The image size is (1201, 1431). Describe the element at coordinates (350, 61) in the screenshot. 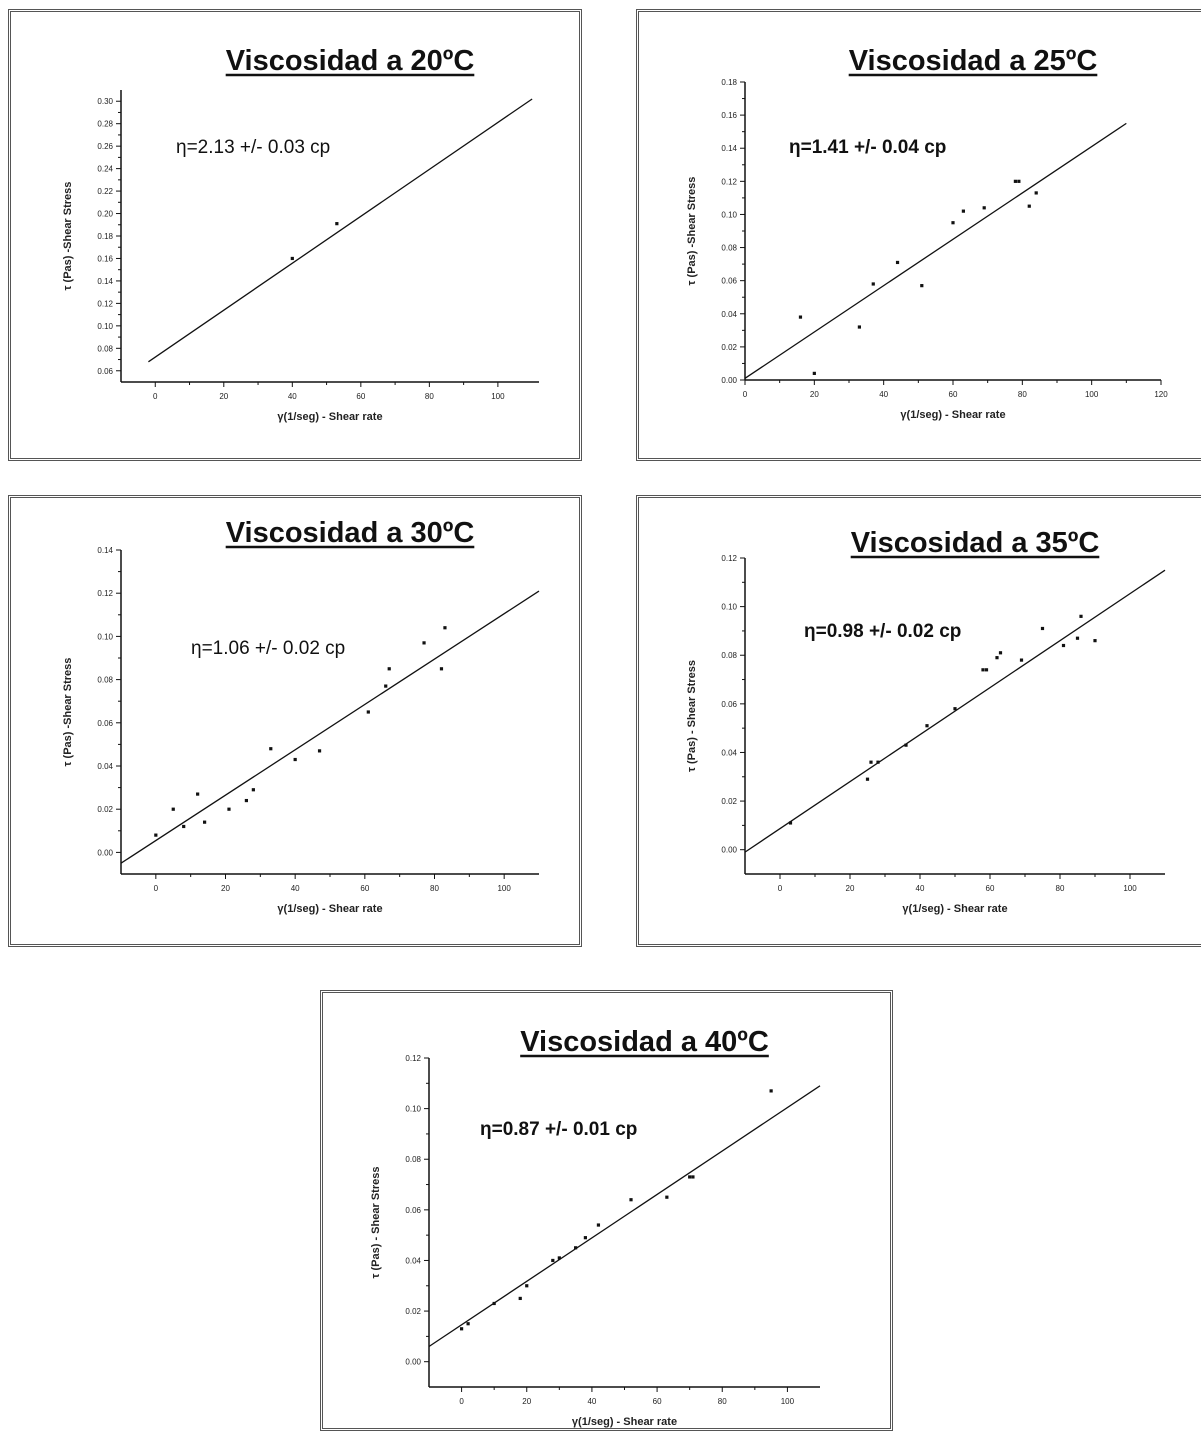

I see `chart-title: Viscosidad a 20ºC` at that location.